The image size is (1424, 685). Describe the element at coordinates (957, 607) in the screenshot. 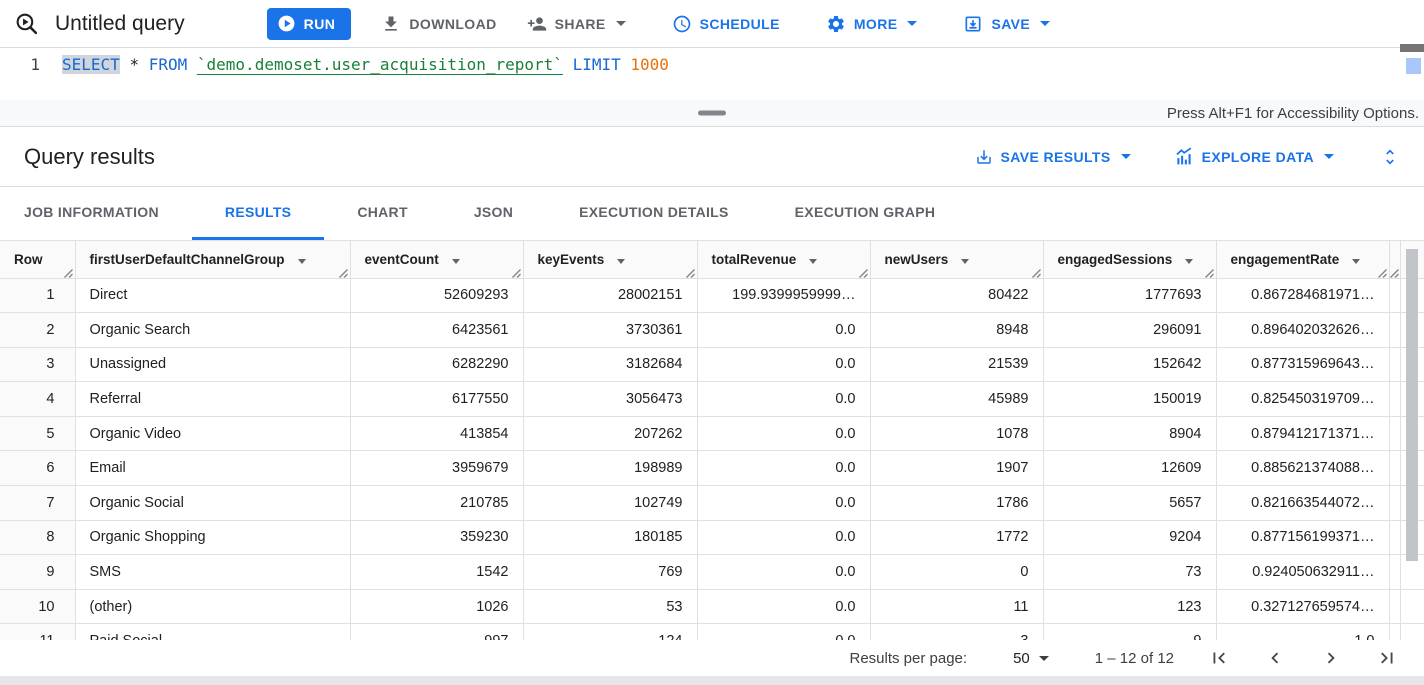

I see `cell: 11` at that location.